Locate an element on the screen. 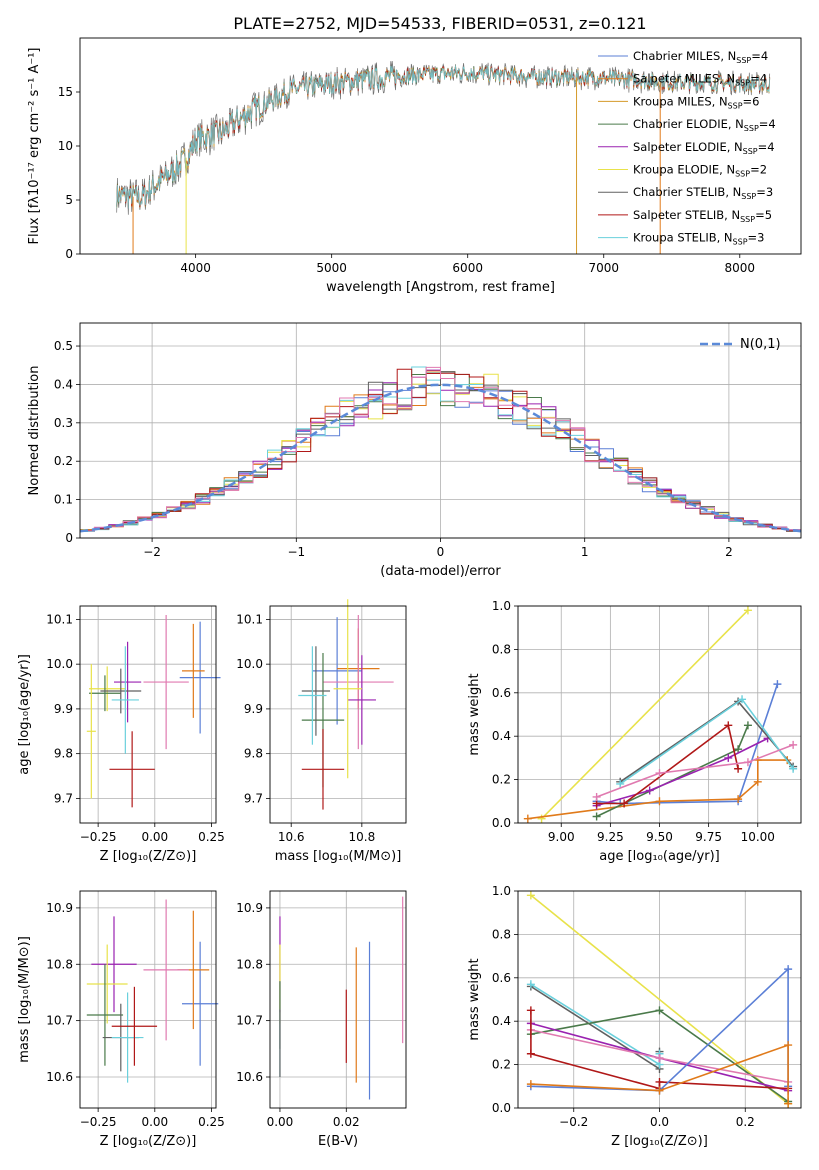  y-tick-label: 10.6 is located at coordinates (59, 1077).